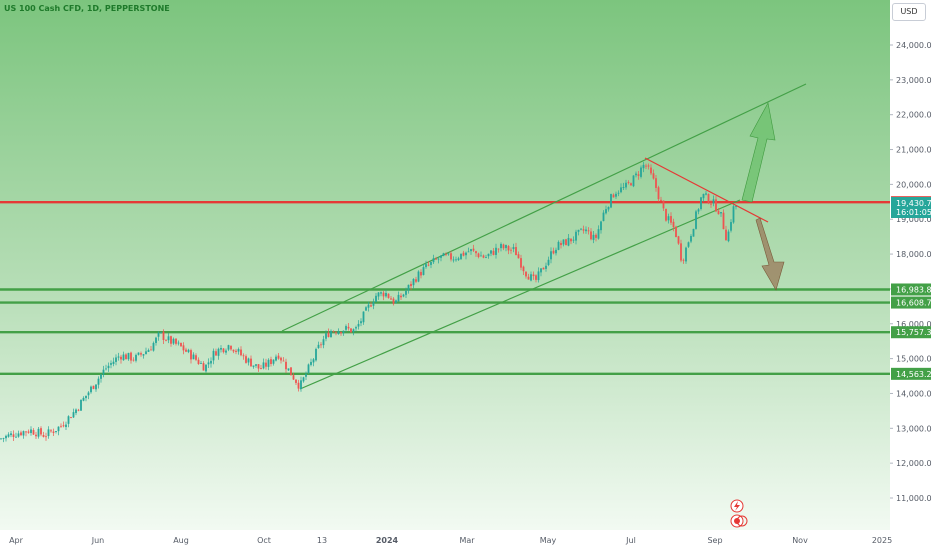 Image resolution: width=932 pixels, height=550 pixels. I want to click on y-tick-label: 24,000.0, so click(914, 45).